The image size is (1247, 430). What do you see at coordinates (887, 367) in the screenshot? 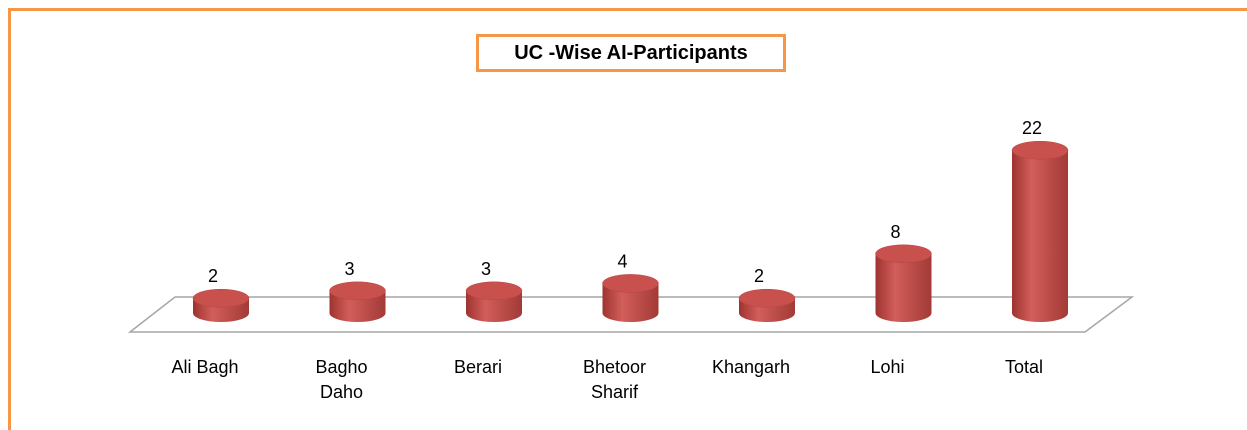
I see `x-tick-label: Lohi` at bounding box center [887, 367].